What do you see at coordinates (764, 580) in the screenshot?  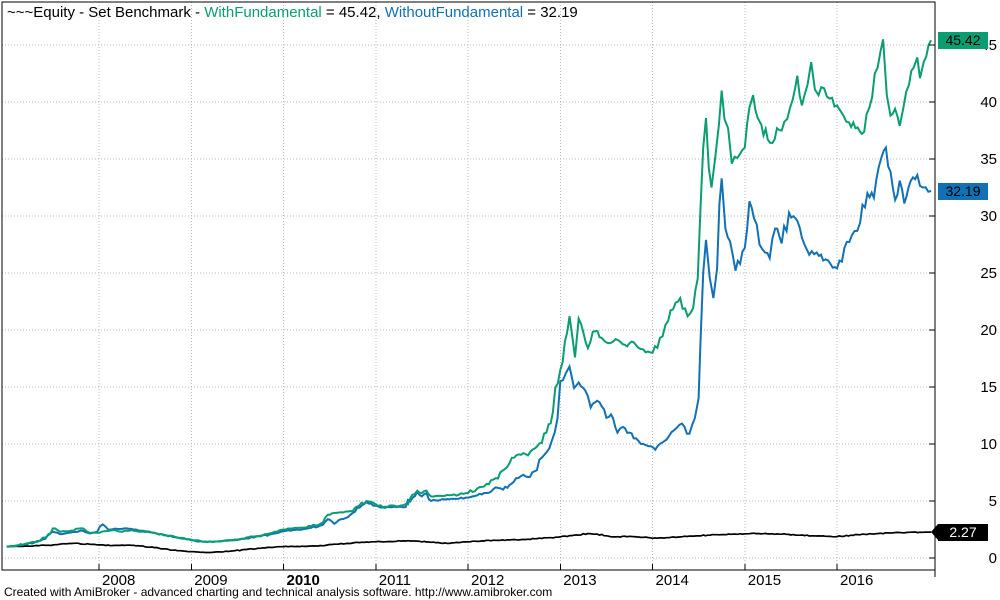 I see `x-tick-label: 2015` at bounding box center [764, 580].